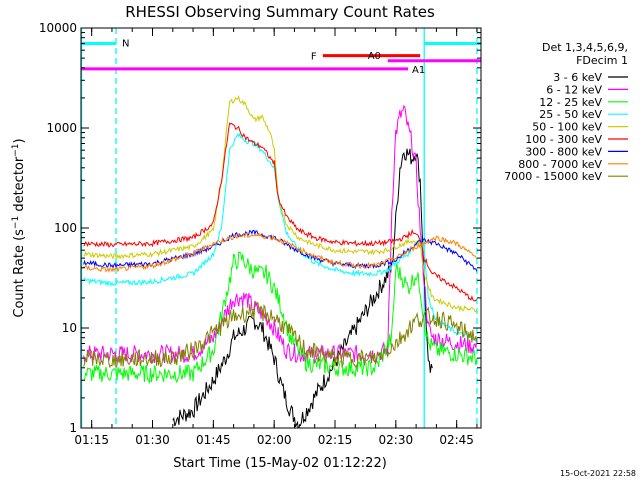 The width and height of the screenshot is (640, 480). Describe the element at coordinates (152, 440) in the screenshot. I see `x-tick-label: 01:30` at that location.